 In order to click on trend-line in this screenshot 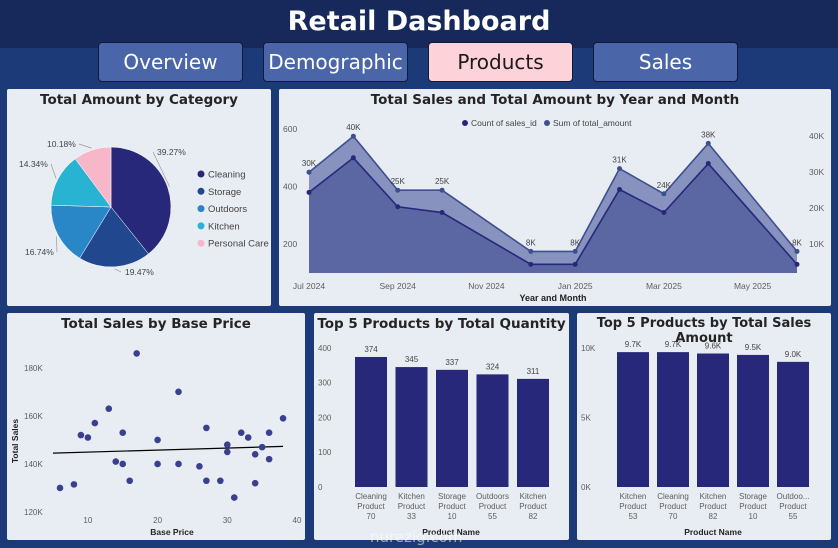, I will do `click(168, 449)`.